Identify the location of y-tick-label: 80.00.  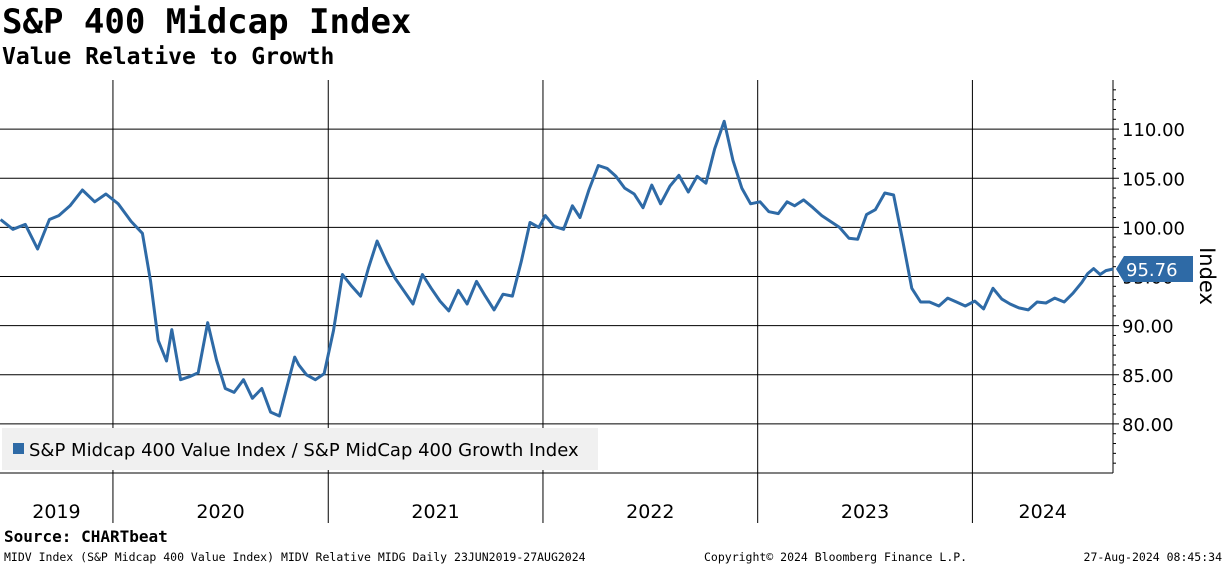
(1148, 425).